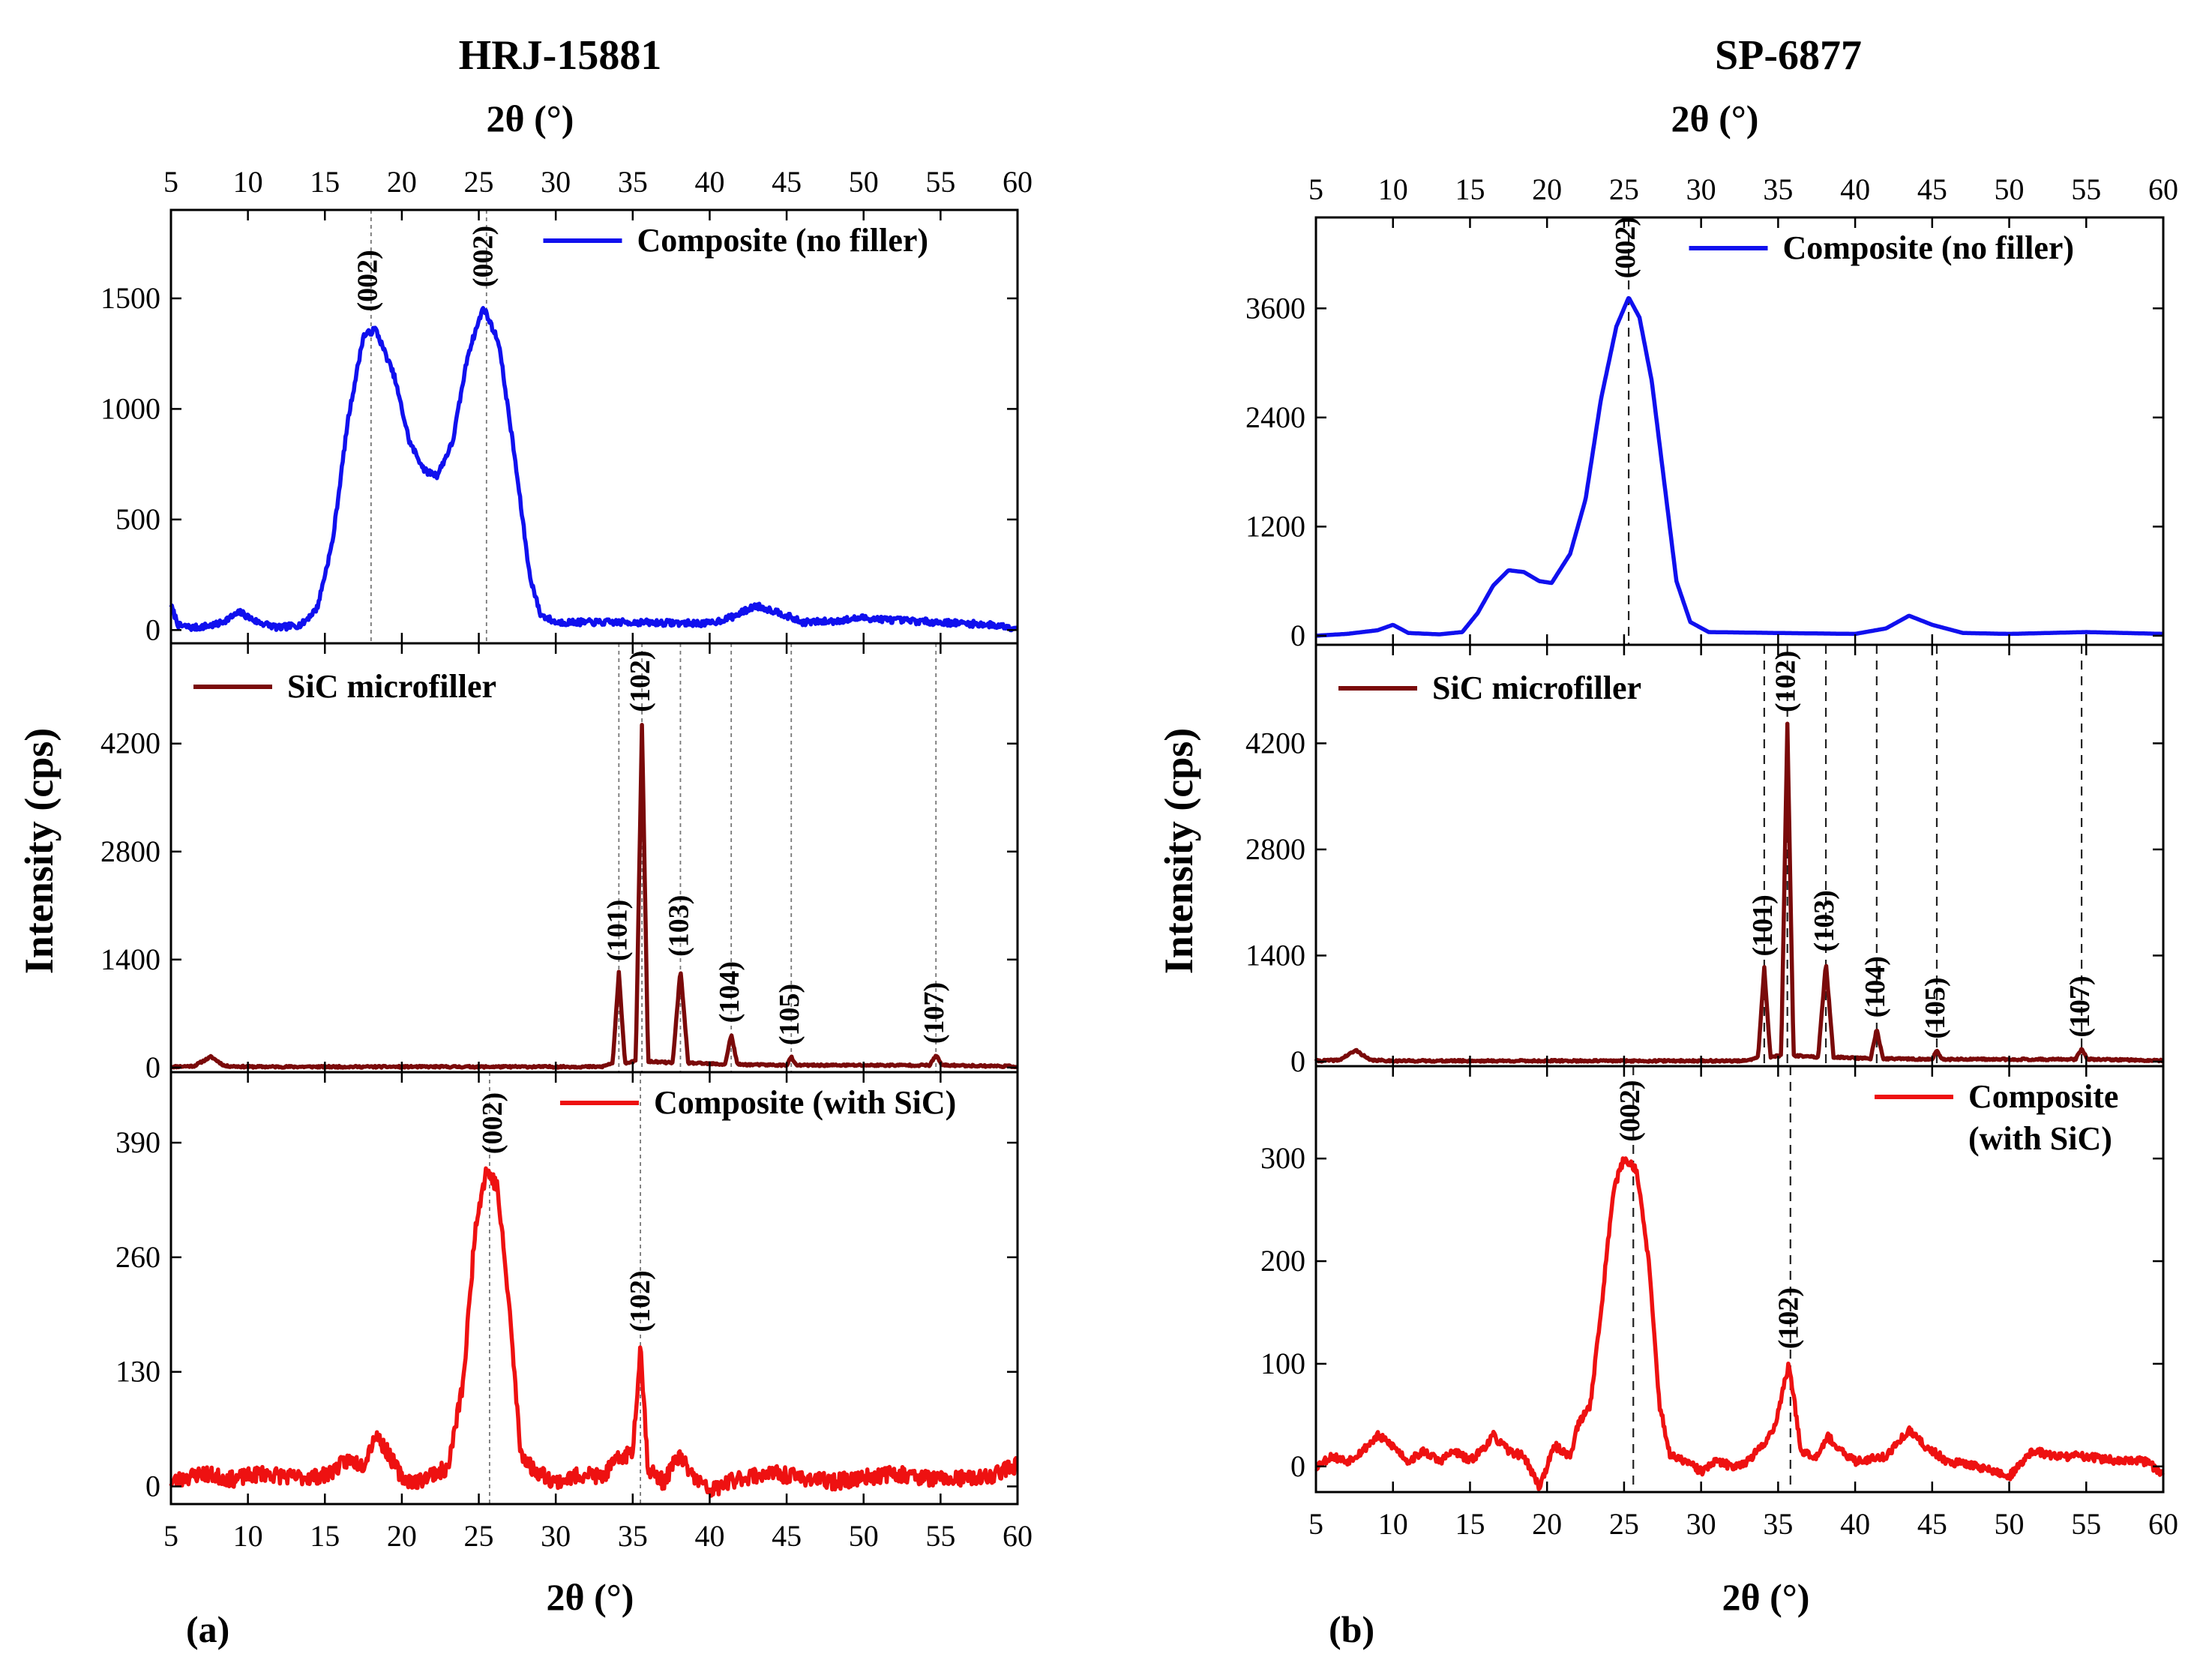 The image size is (2212, 1669). What do you see at coordinates (207, 1629) in the screenshot?
I see `panel-a-label: (a)` at bounding box center [207, 1629].